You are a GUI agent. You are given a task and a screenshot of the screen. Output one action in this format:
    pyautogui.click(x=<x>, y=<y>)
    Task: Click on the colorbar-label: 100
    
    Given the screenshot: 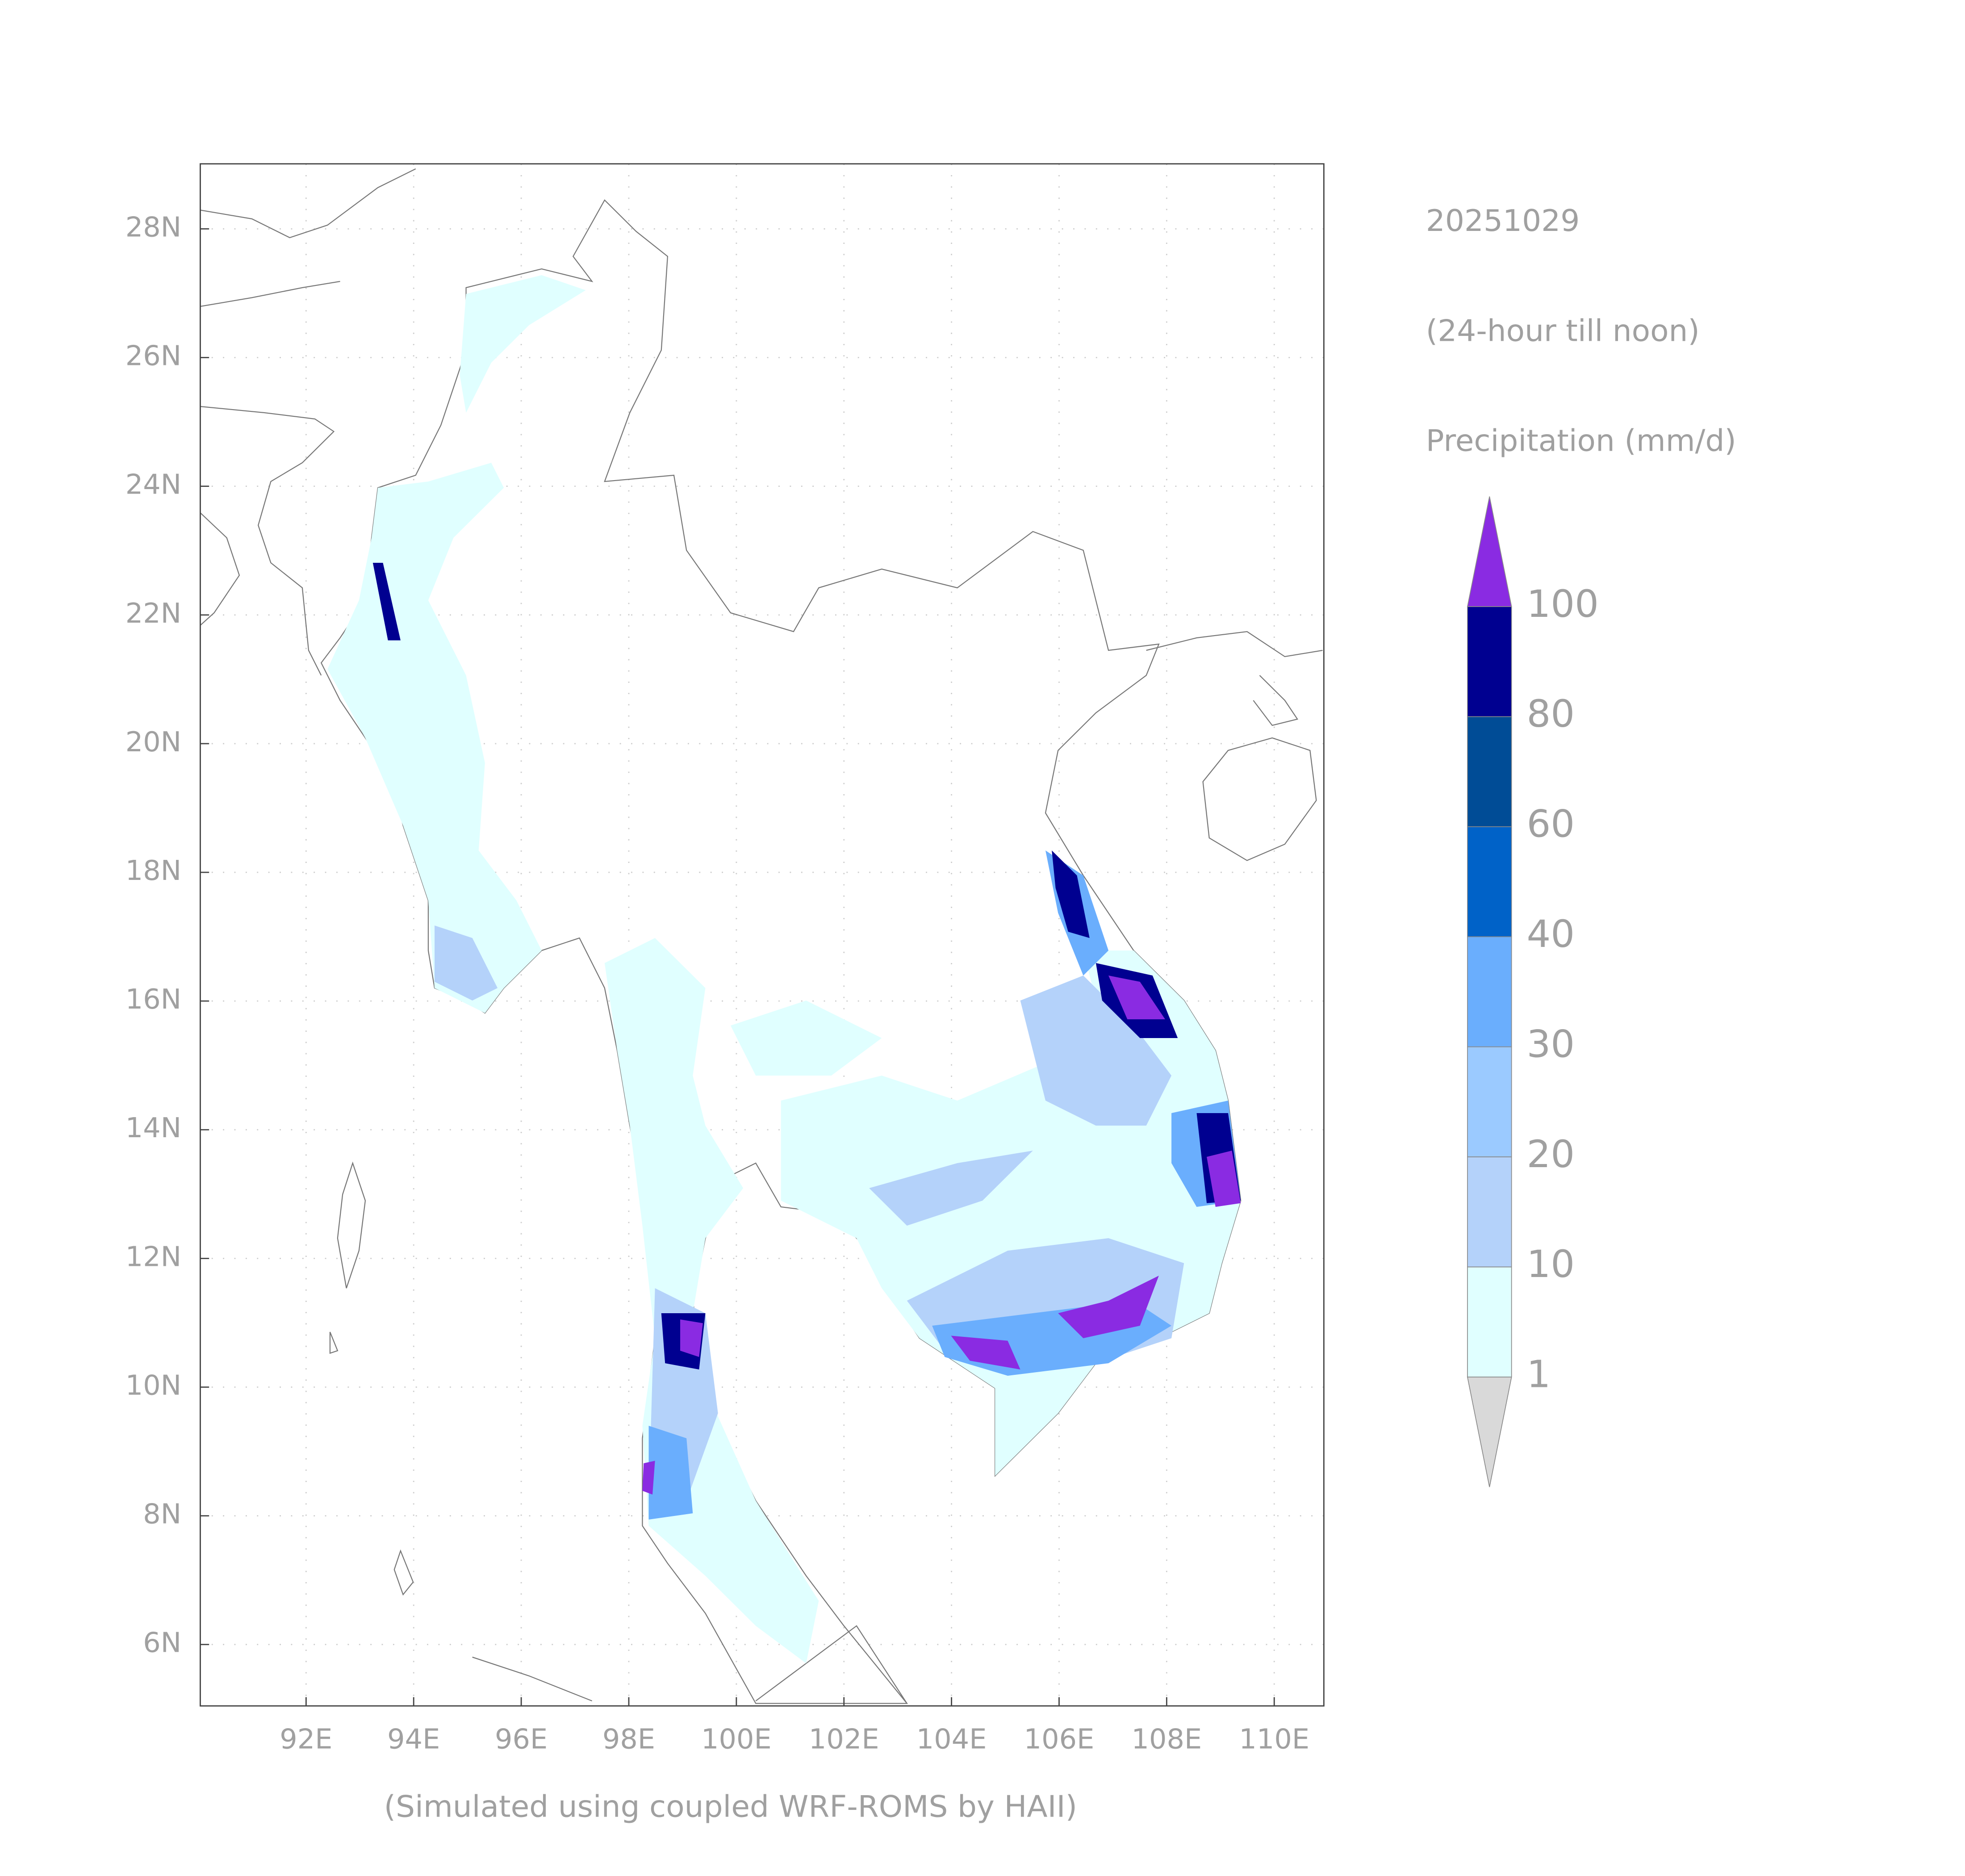 What is the action you would take?
    pyautogui.click(x=1562, y=604)
    